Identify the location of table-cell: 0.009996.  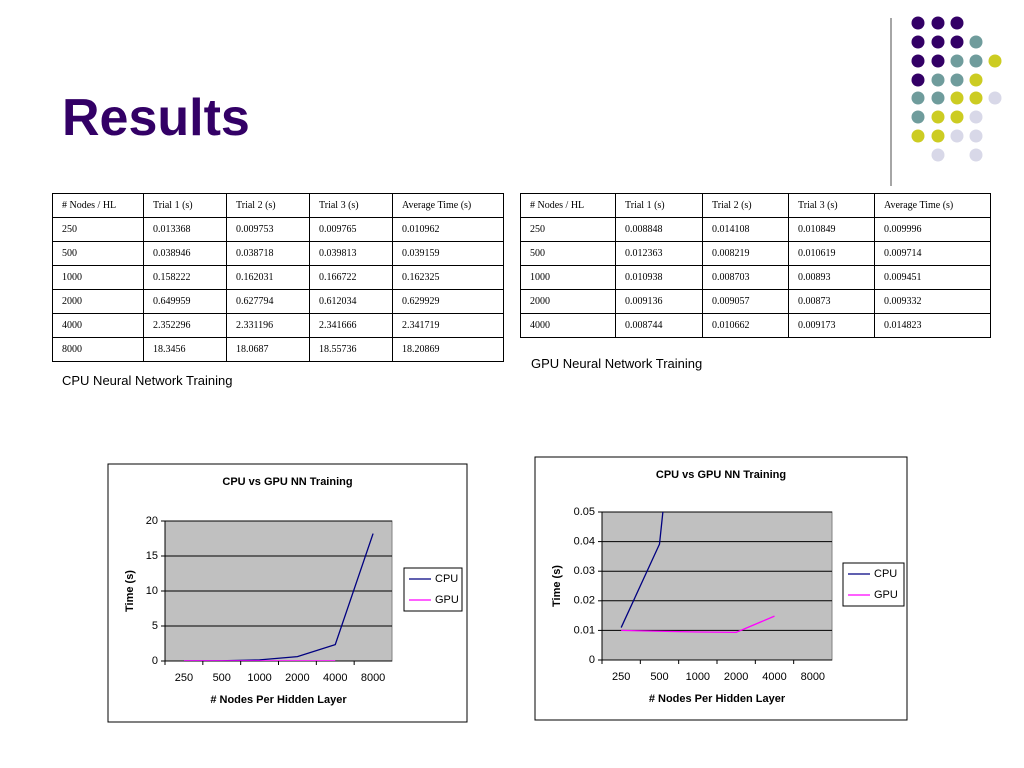
(932, 229).